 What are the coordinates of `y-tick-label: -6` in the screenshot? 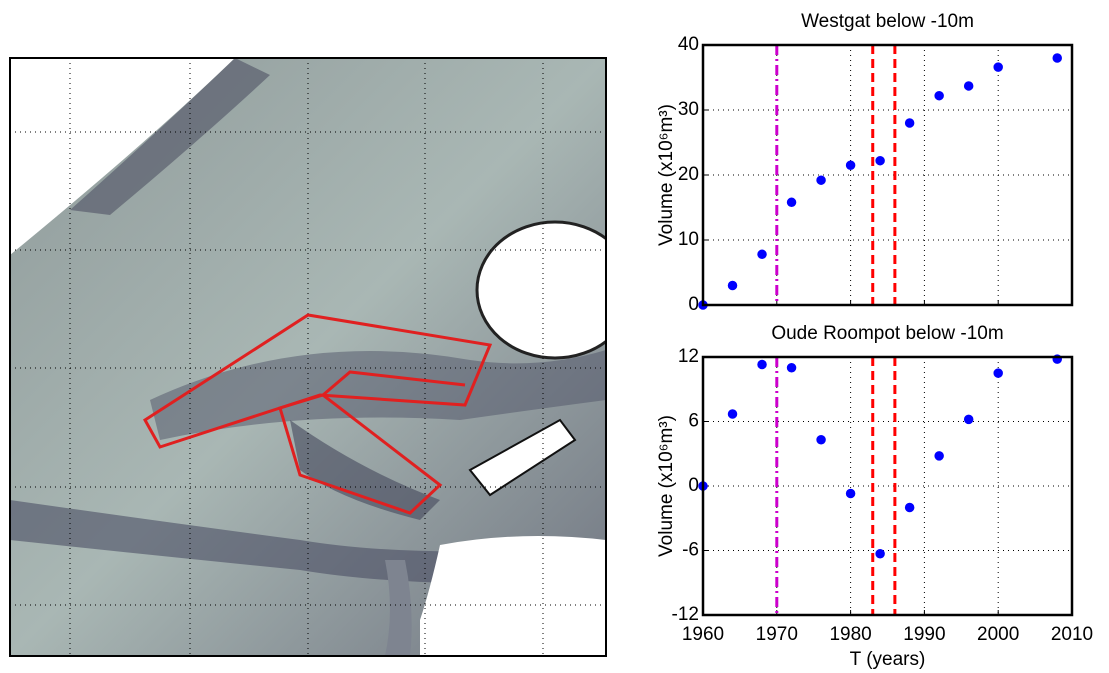 It's located at (690, 550).